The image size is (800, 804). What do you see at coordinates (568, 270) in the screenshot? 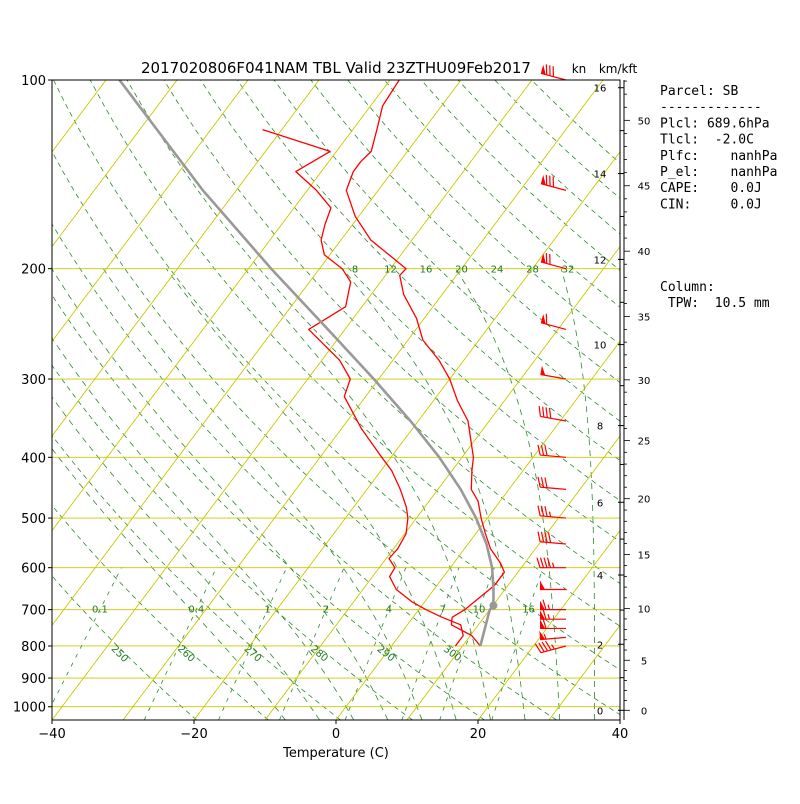
I see `isotherm-label: 32` at bounding box center [568, 270].